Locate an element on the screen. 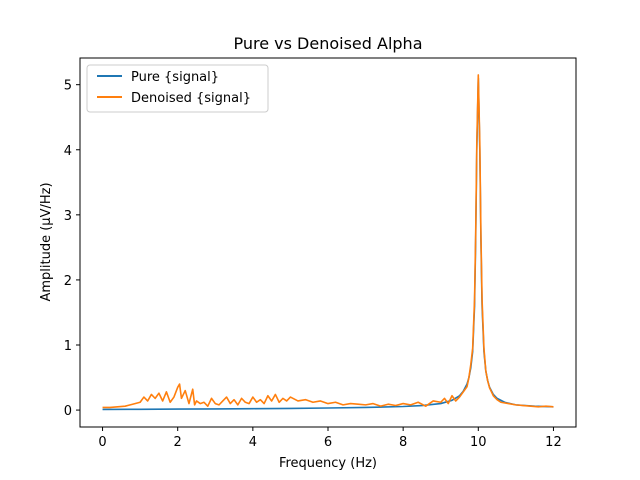 This screenshot has height=480, width=640. y-tick-label: 1 is located at coordinates (68, 346).